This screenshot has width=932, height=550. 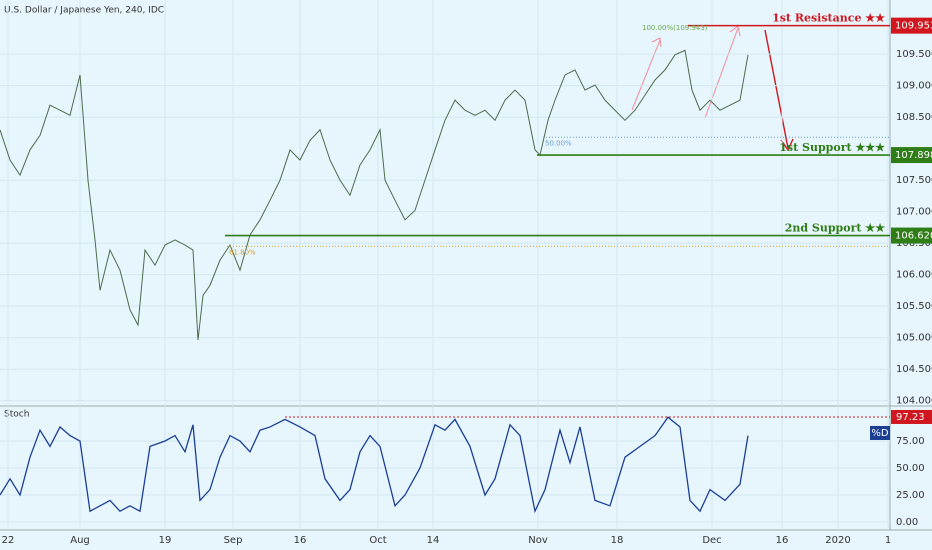 What do you see at coordinates (675, 28) in the screenshot?
I see `fib-top-label: 100.00%(109.943)` at bounding box center [675, 28].